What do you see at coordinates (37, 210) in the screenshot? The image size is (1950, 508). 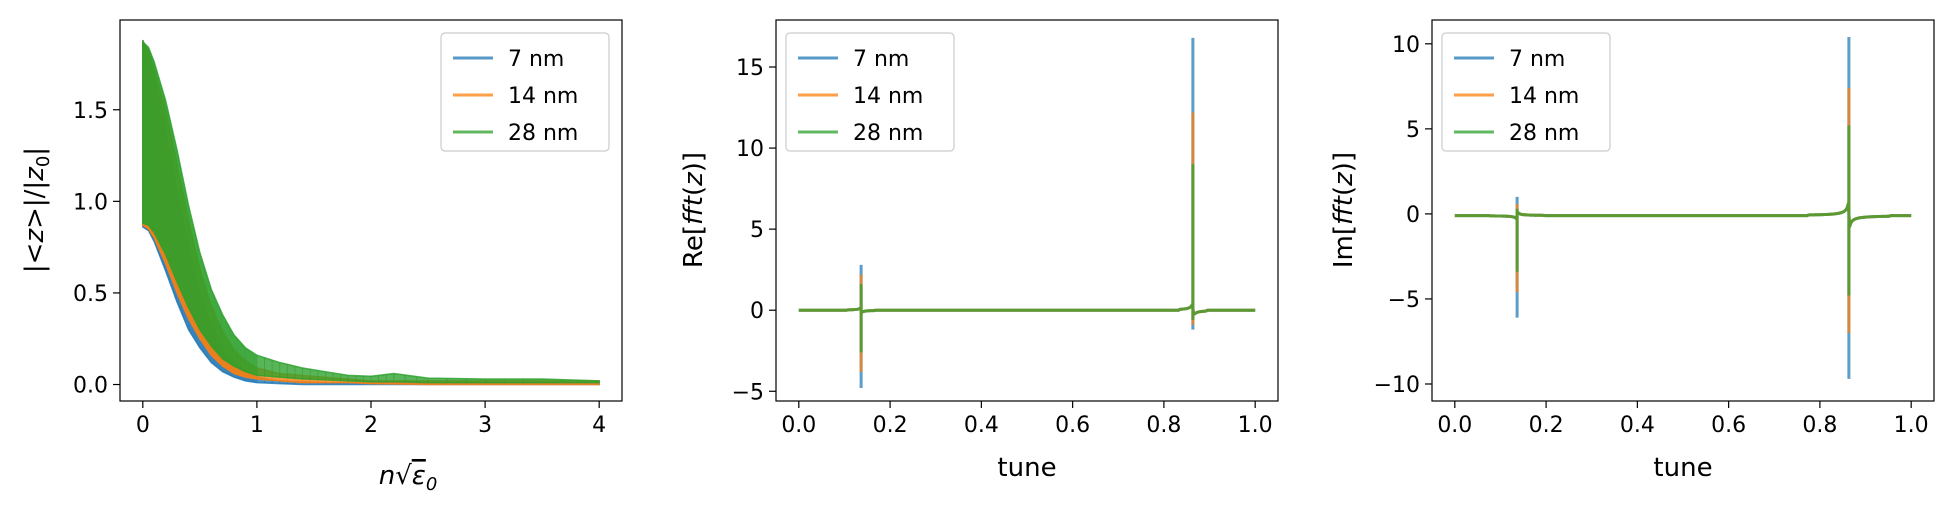 I see `p0-ylabel: |<z>|/|z0|` at bounding box center [37, 210].